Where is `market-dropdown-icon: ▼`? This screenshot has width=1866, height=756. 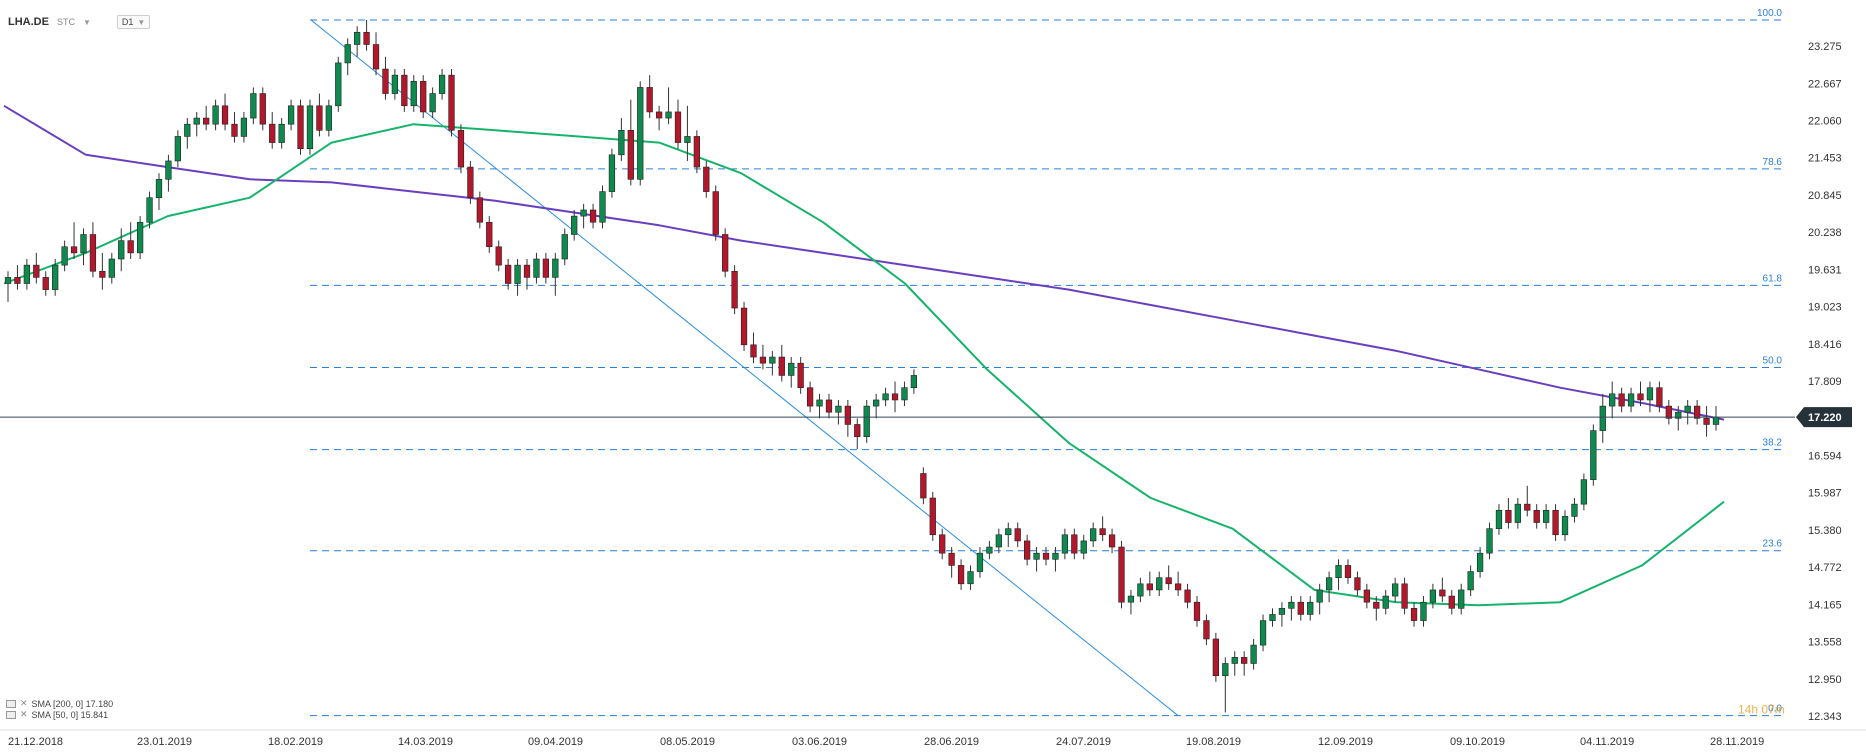 market-dropdown-icon: ▼ is located at coordinates (86, 22).